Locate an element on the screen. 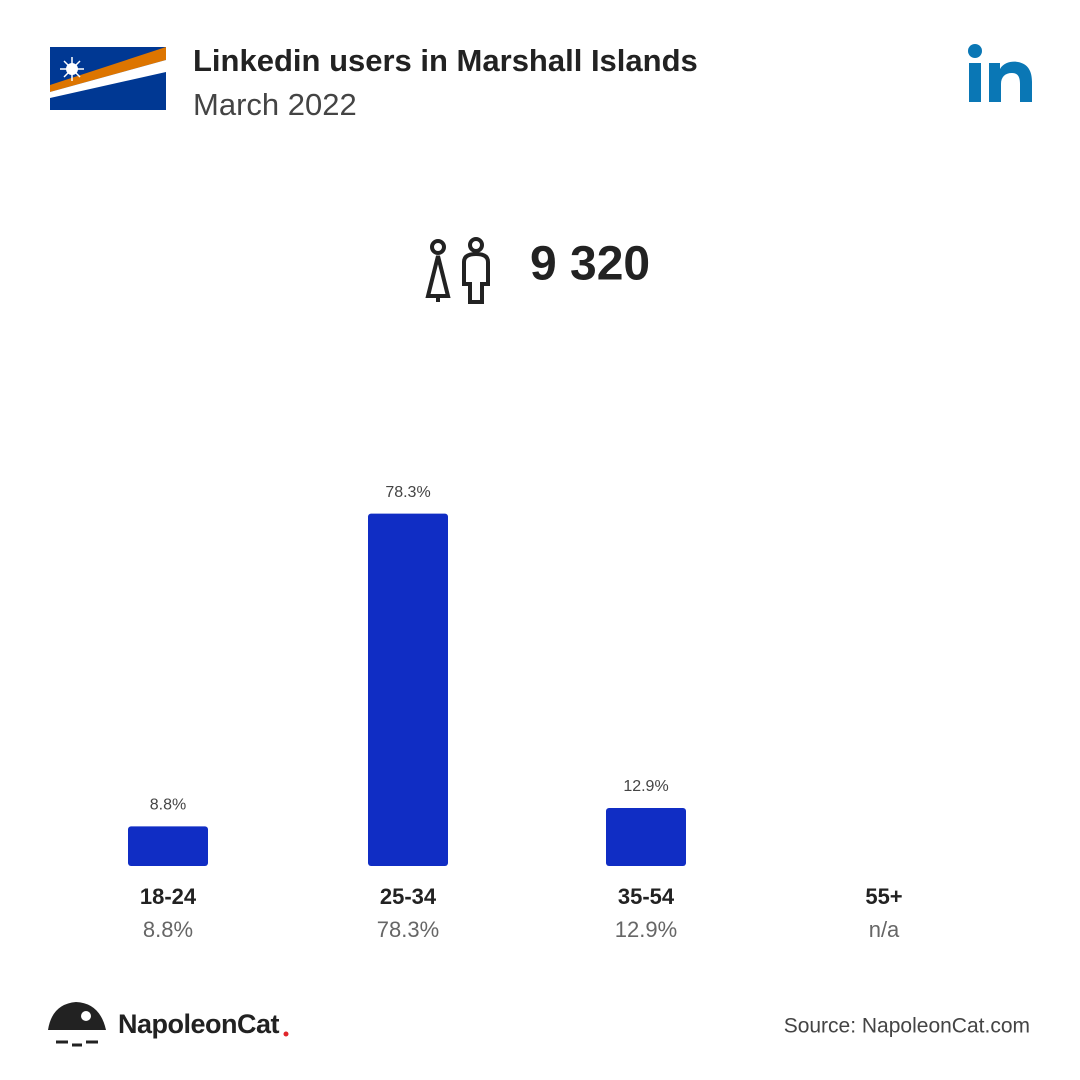 The width and height of the screenshot is (1080, 1080). category-label: 35-54 is located at coordinates (646, 896).